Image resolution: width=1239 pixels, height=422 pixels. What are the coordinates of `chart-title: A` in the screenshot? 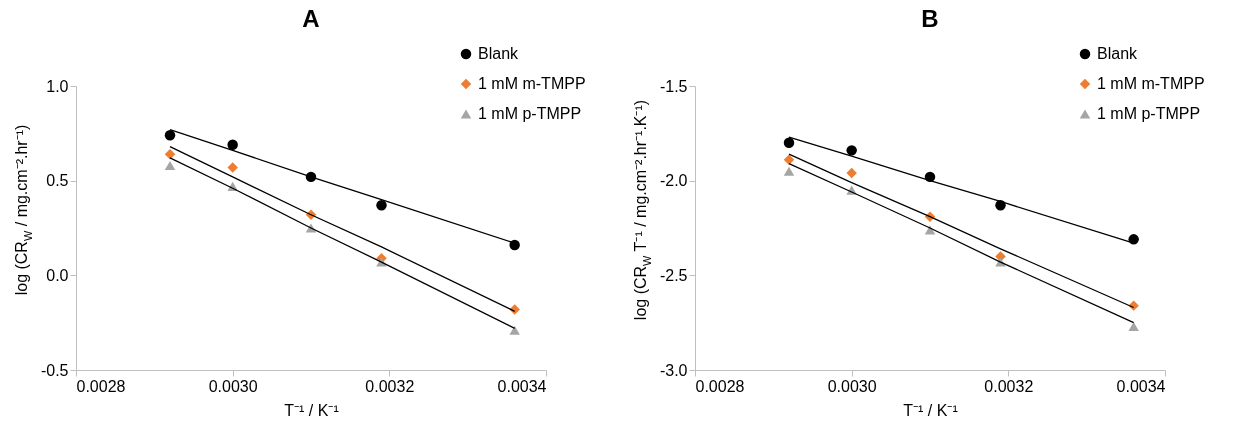 It's located at (311, 18).